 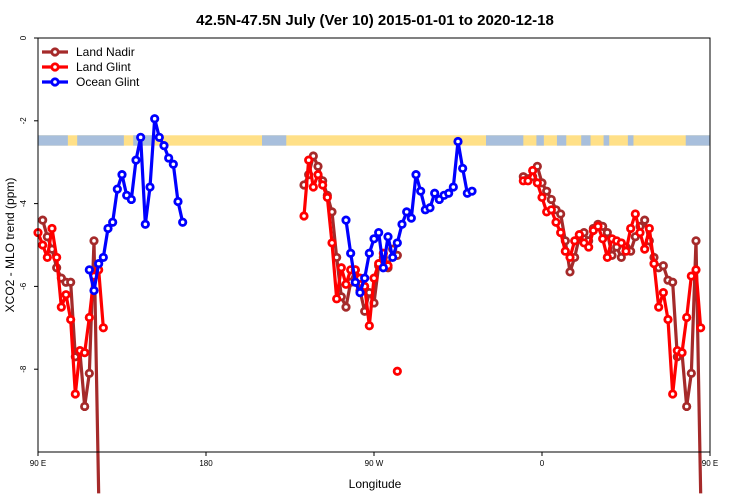 What do you see at coordinates (374, 140) in the screenshot?
I see `land-band` at bounding box center [374, 140].